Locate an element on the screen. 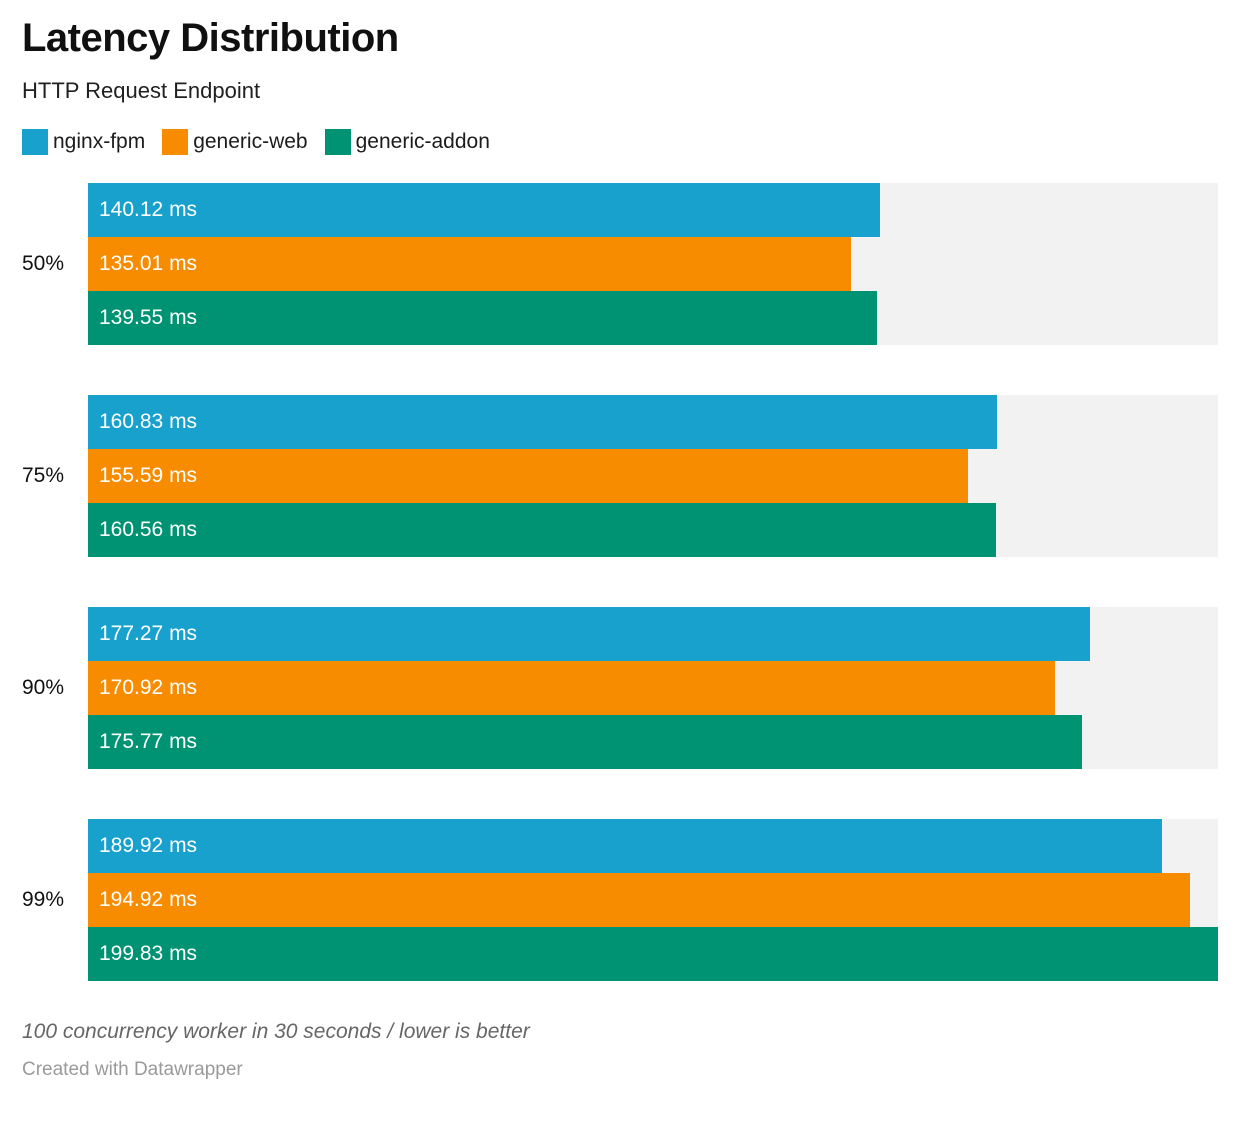 The width and height of the screenshot is (1240, 1126). bar-value-label: 160.56 ms is located at coordinates (148, 530).